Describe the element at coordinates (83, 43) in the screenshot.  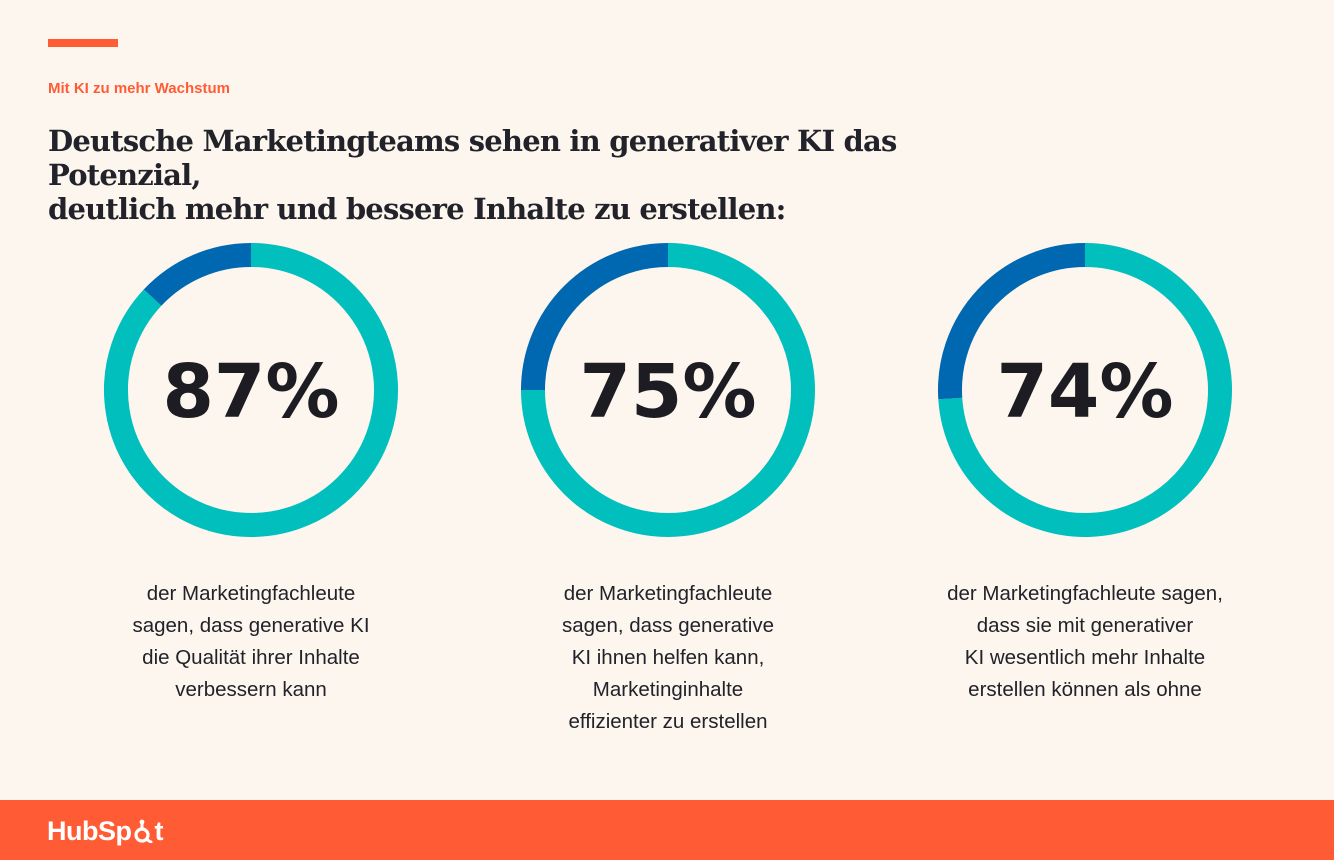
I see `accent-bar` at that location.